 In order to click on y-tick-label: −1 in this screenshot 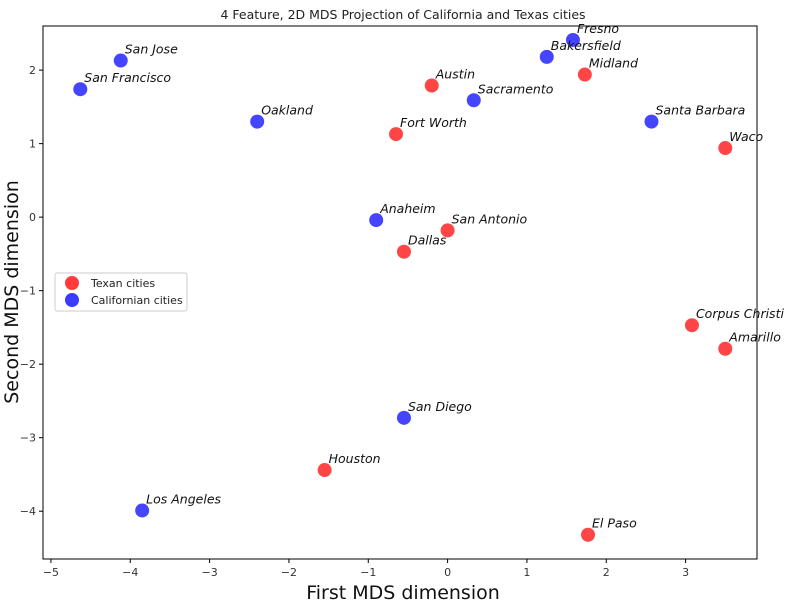, I will do `click(28, 291)`.